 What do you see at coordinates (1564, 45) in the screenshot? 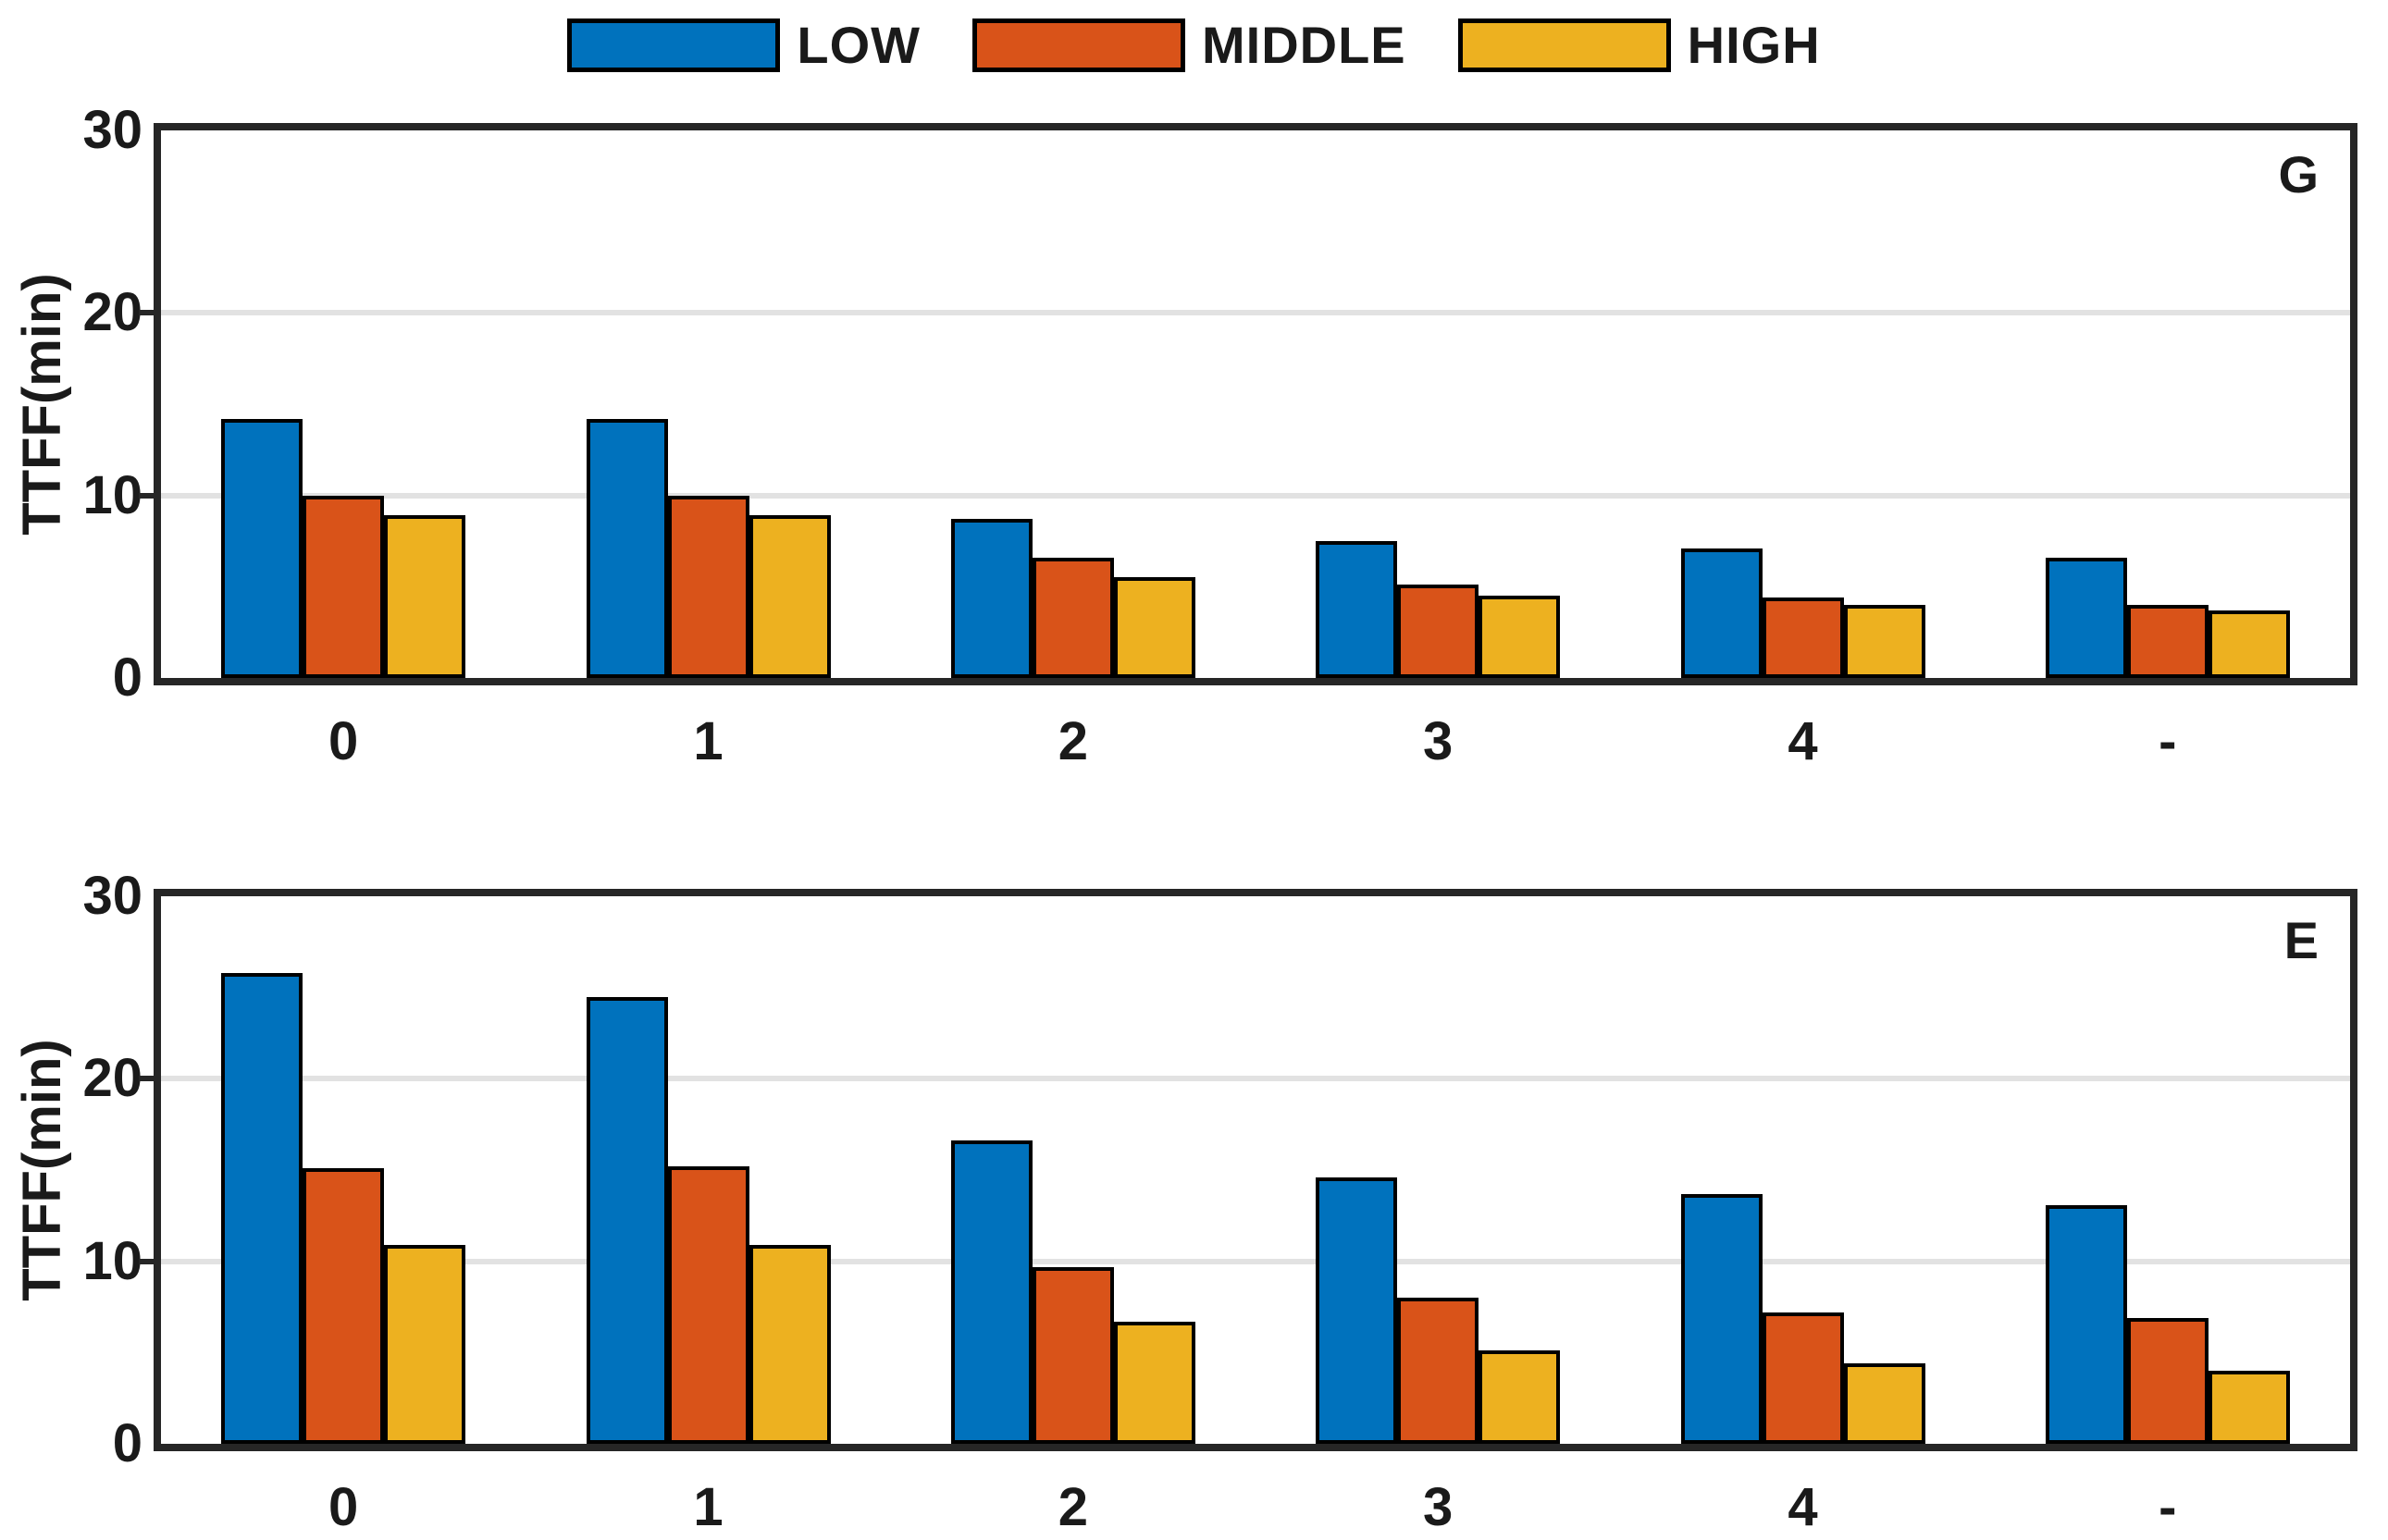
I see `legend-swatch-high` at bounding box center [1564, 45].